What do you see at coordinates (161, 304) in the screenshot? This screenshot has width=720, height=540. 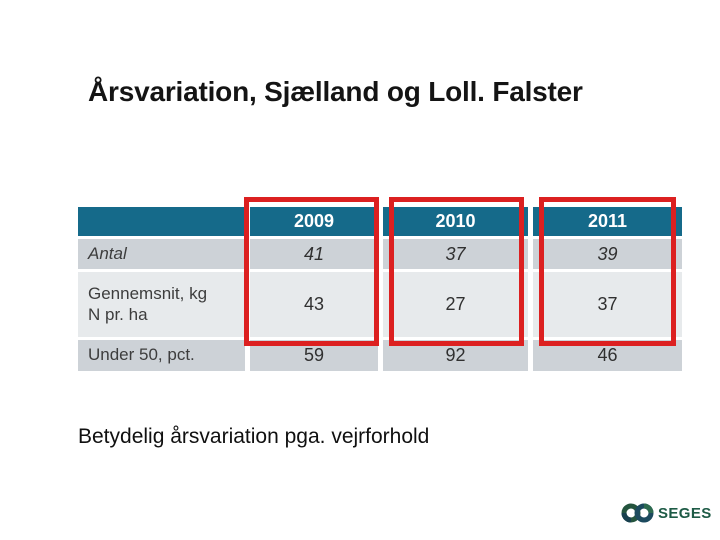 I see `row-label-gennemsnit: Gennemsnit, kg N pr. ha` at bounding box center [161, 304].